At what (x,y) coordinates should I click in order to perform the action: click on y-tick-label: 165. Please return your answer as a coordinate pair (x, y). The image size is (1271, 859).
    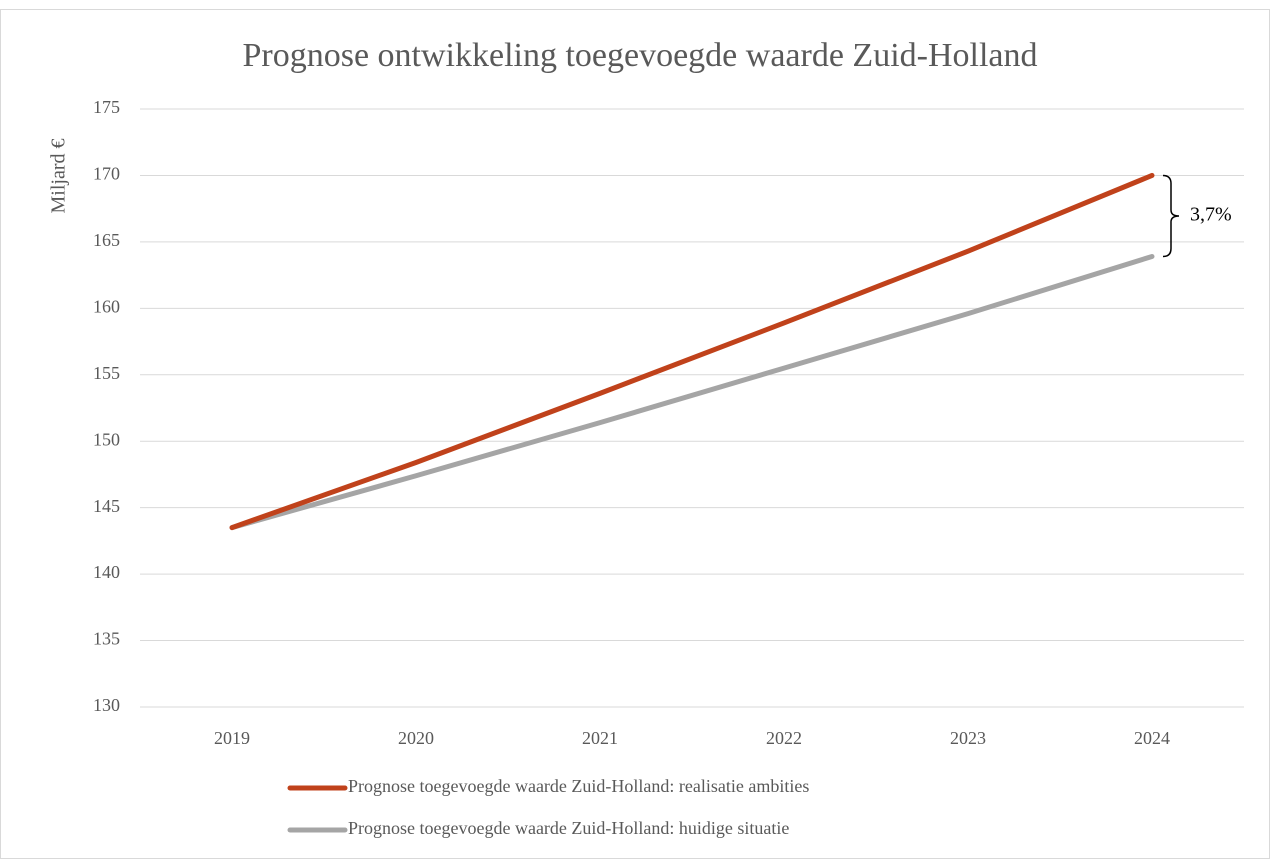
    Looking at the image, I should click on (106, 240).